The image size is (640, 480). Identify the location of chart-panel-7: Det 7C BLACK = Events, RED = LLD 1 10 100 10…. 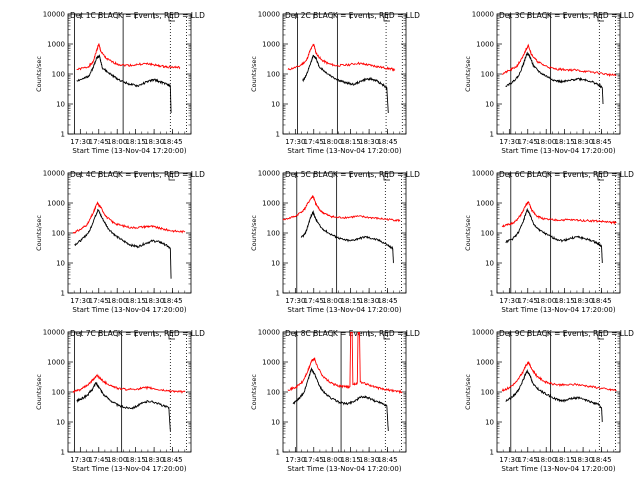
(120, 401).